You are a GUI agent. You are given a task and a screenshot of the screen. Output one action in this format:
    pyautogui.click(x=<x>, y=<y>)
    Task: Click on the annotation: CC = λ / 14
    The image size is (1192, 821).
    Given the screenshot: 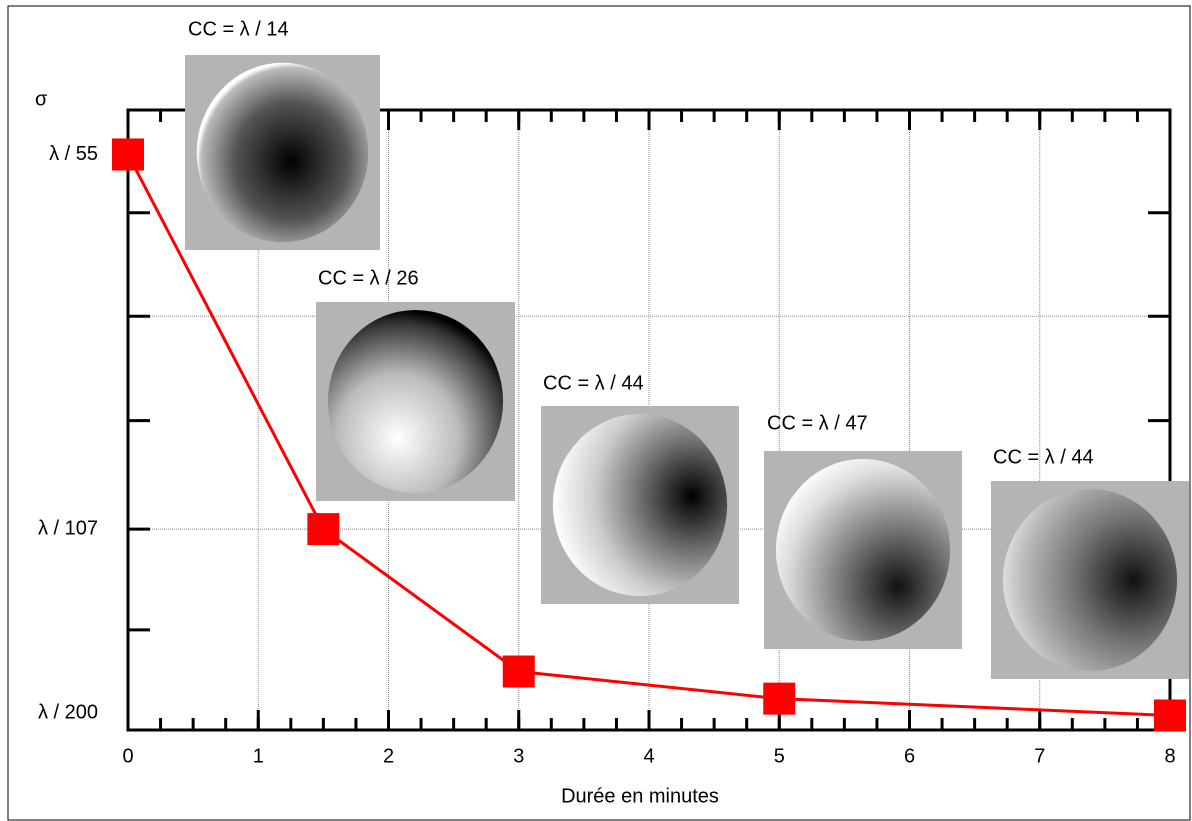 What is the action you would take?
    pyautogui.click(x=238, y=29)
    